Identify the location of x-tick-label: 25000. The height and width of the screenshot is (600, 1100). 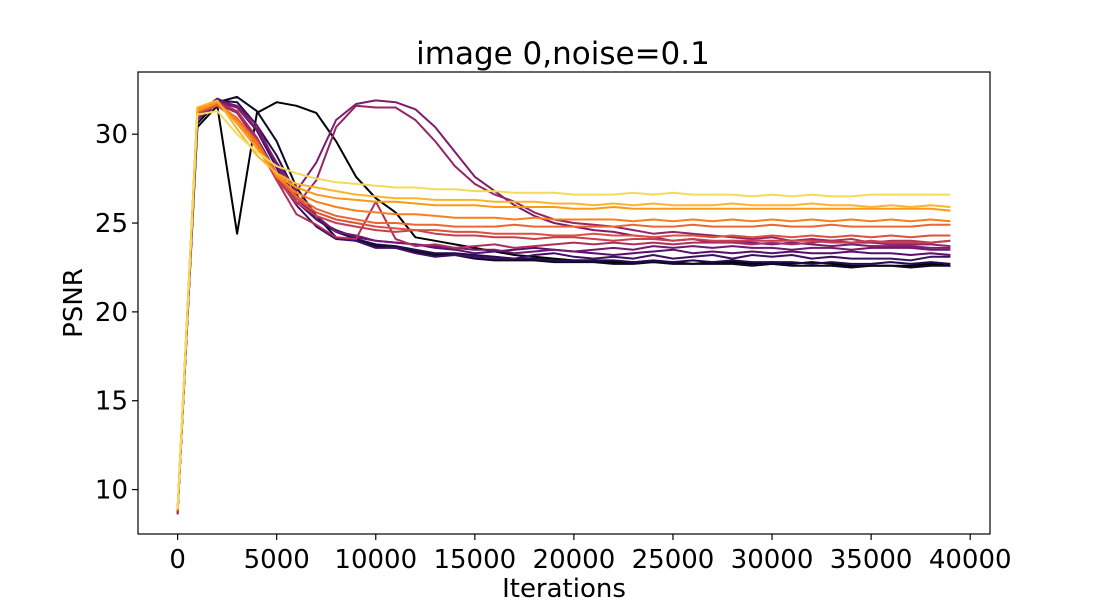
(673, 560).